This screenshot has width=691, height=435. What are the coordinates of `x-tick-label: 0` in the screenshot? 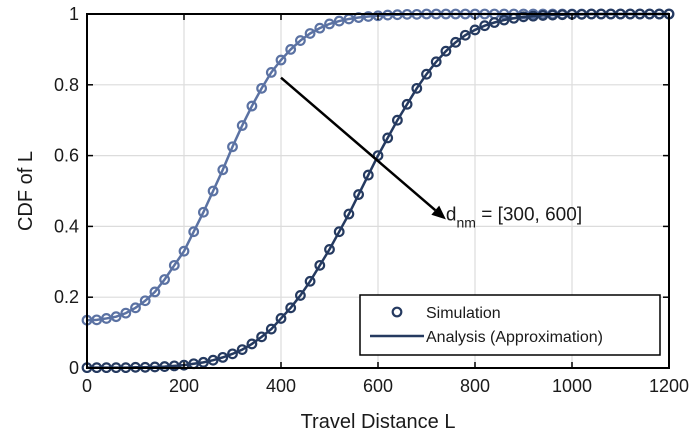 It's located at (87, 386).